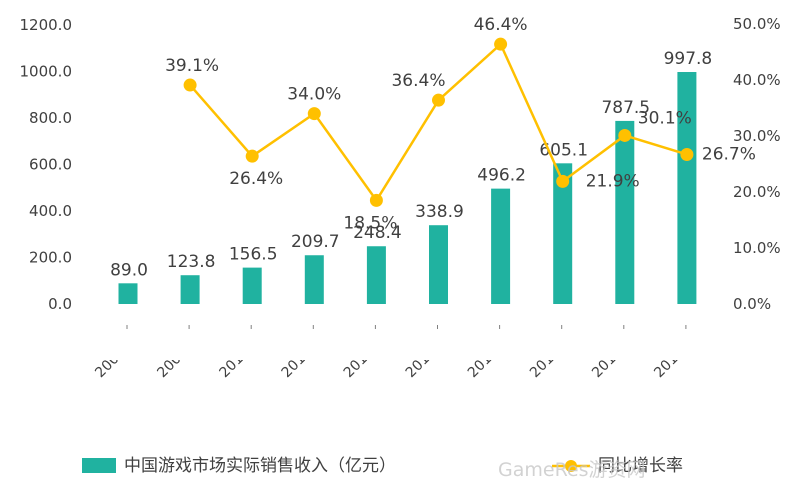 This screenshot has width=800, height=501. I want to click on rate-label: 30.1%, so click(665, 118).